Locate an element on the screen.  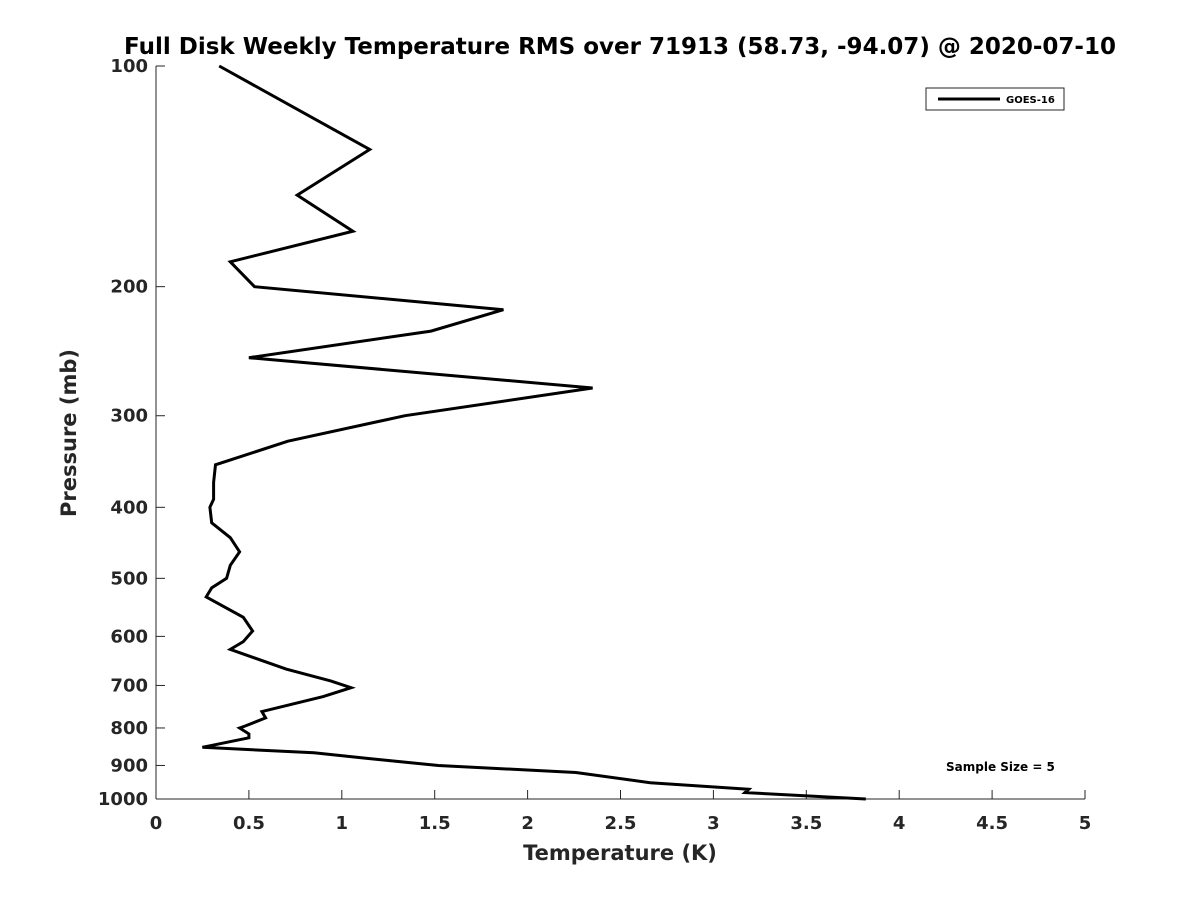
x-tick-label: 5 is located at coordinates (1085, 823).